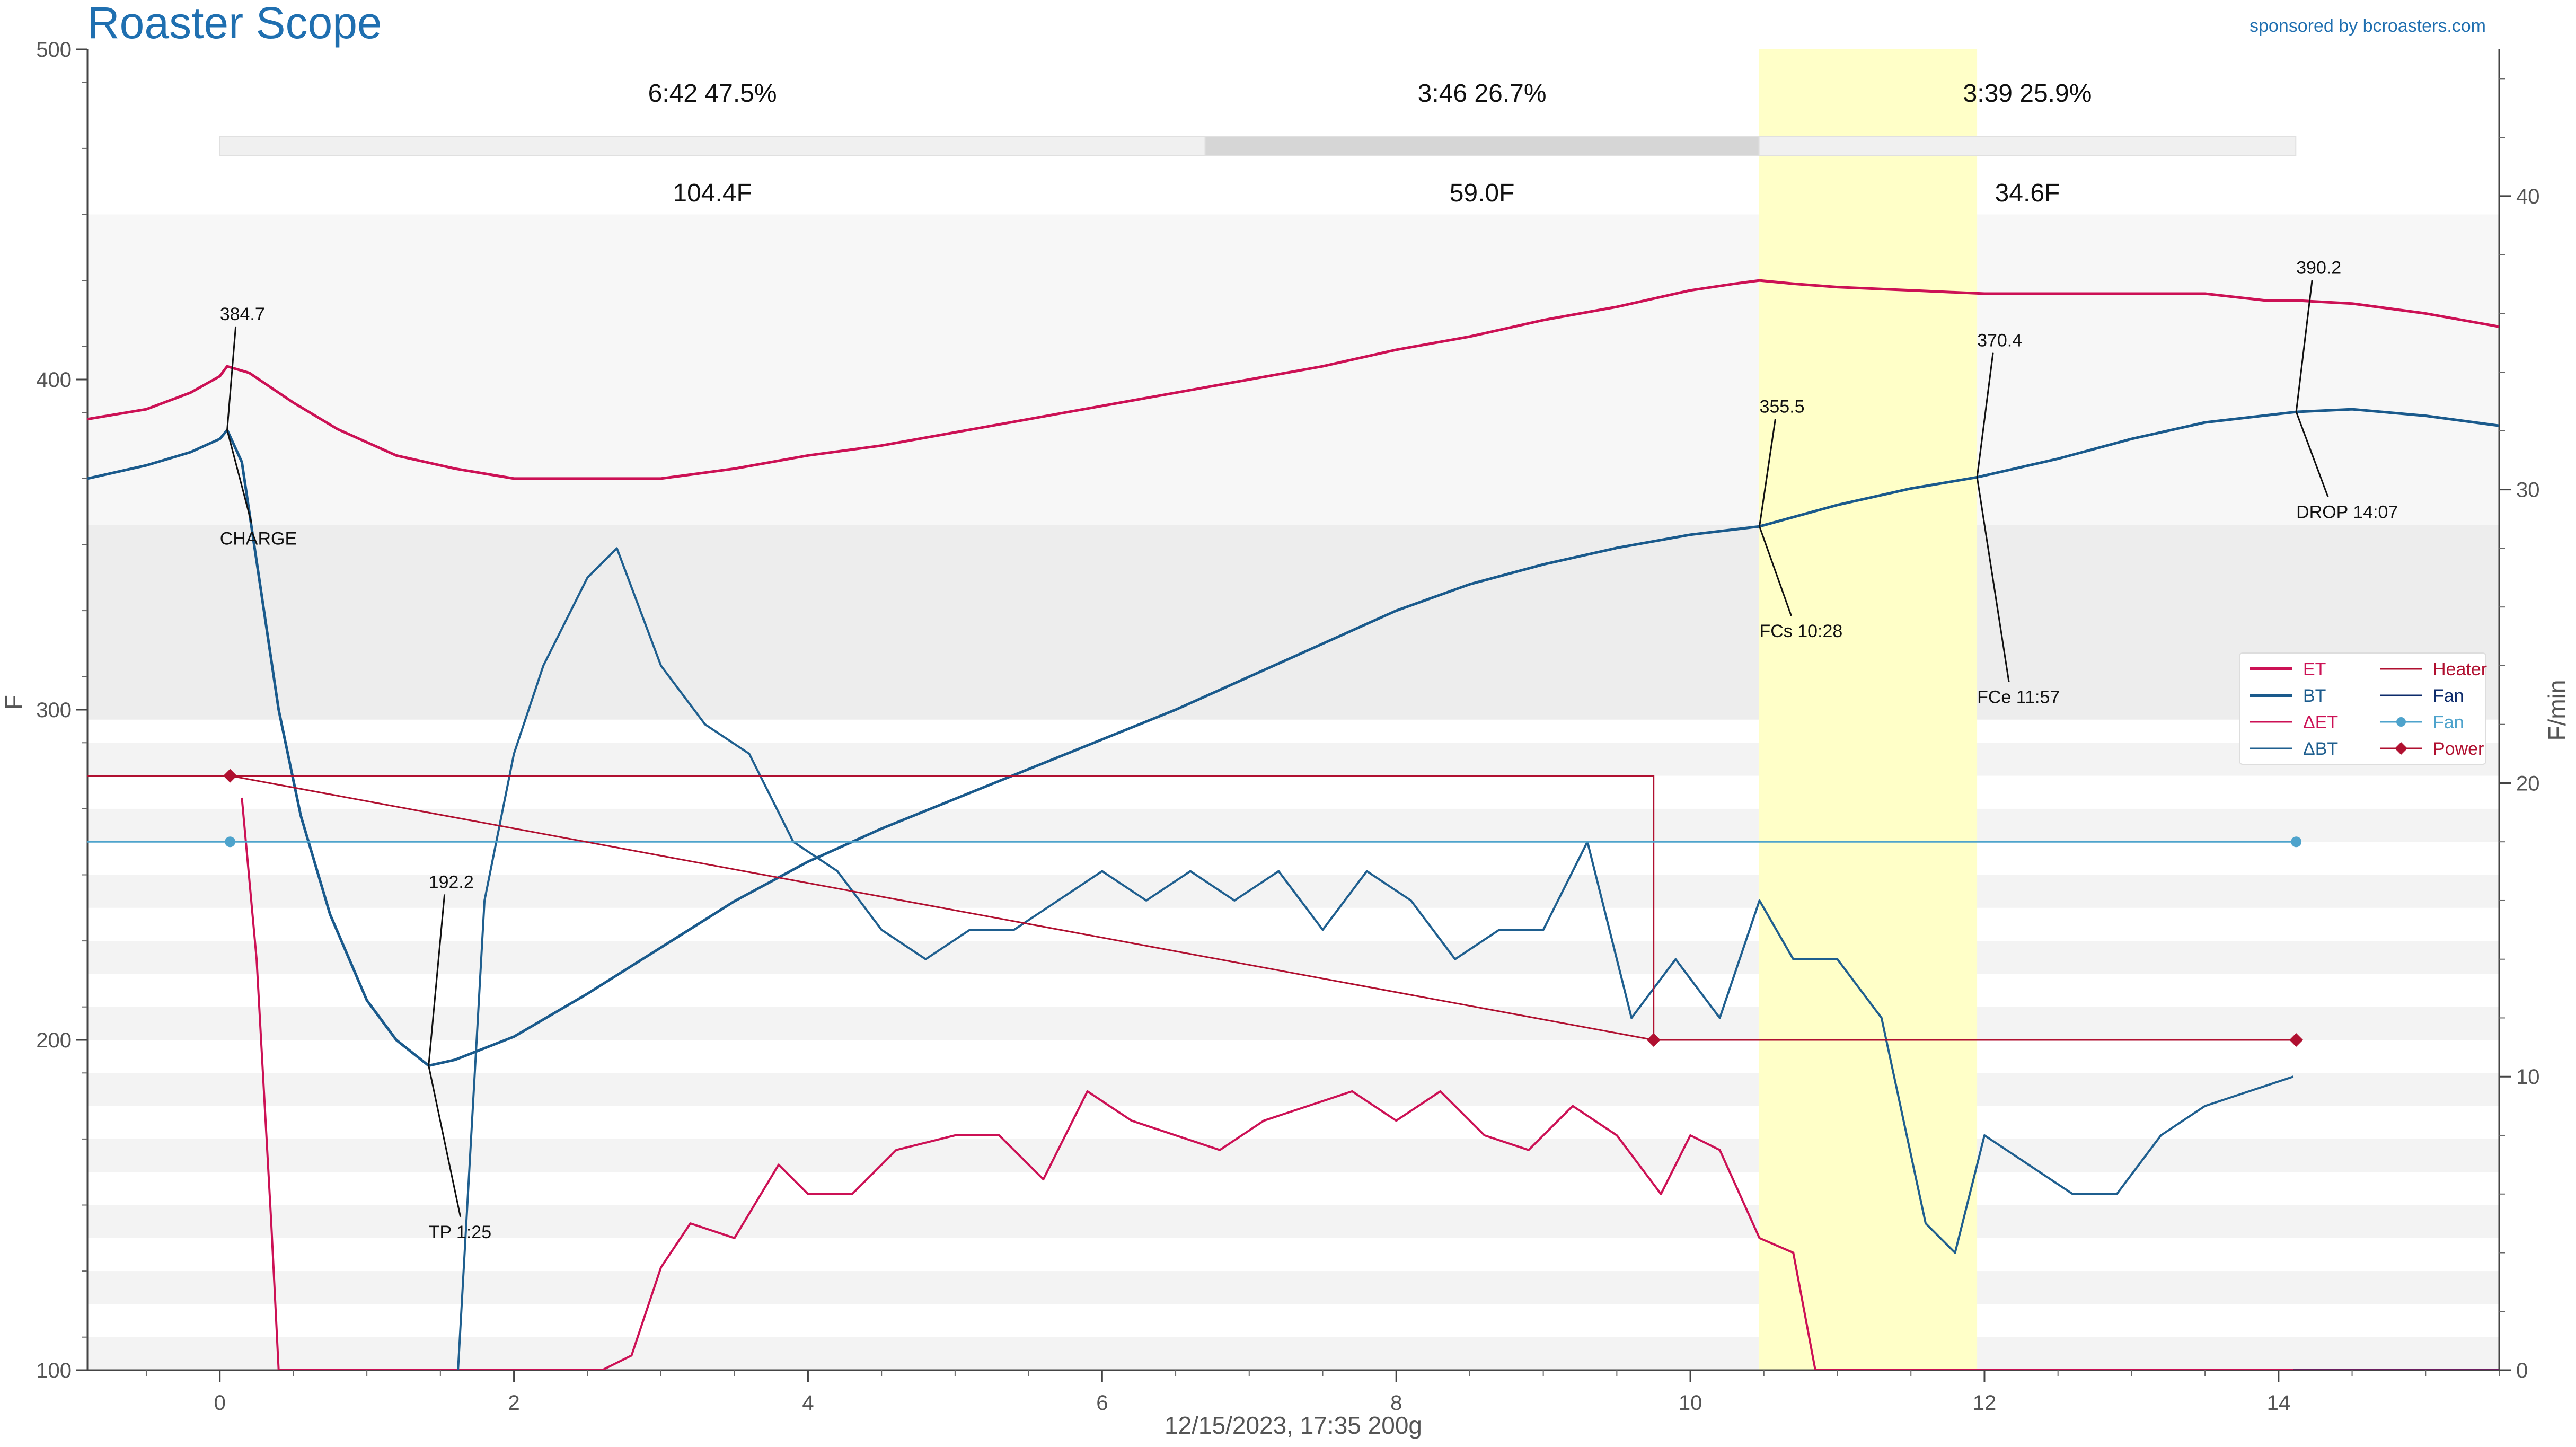 This screenshot has width=2576, height=1447. What do you see at coordinates (513, 1403) in the screenshot?
I see `x-tick-label: 2` at bounding box center [513, 1403].